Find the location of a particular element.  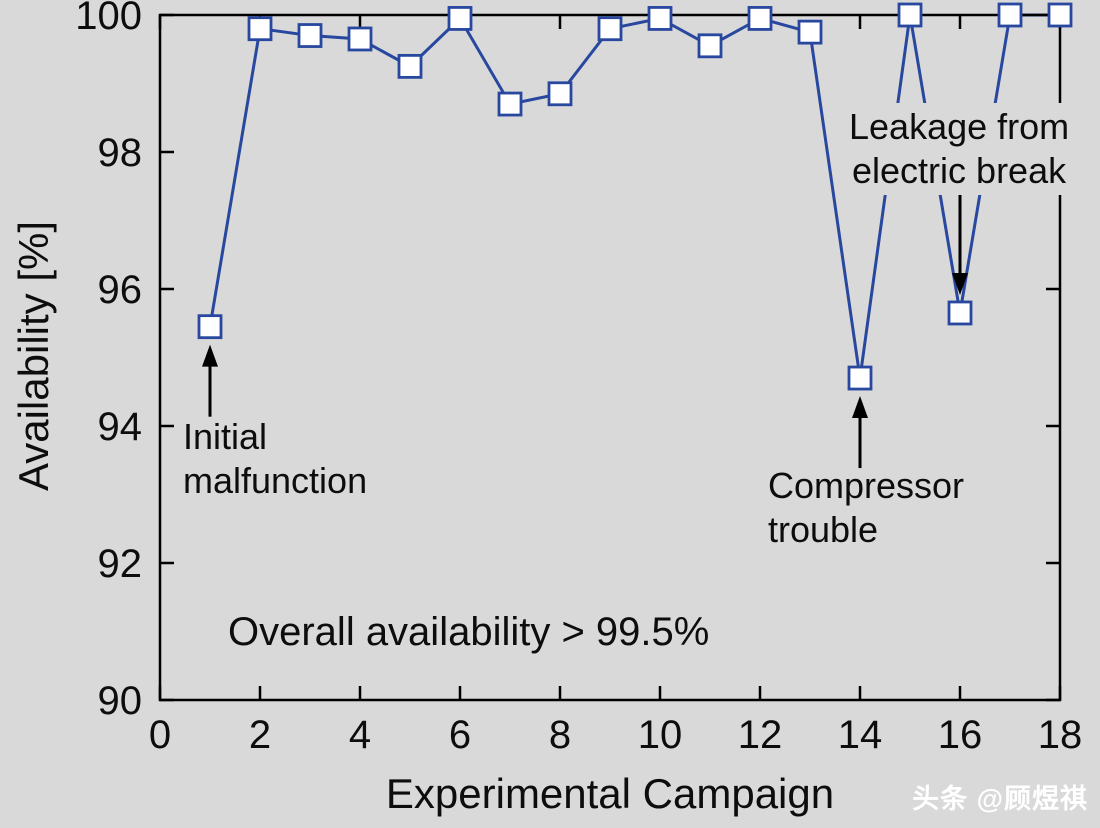

annotation-compressor-trouble: Compressor trouble is located at coordinates (866, 507).